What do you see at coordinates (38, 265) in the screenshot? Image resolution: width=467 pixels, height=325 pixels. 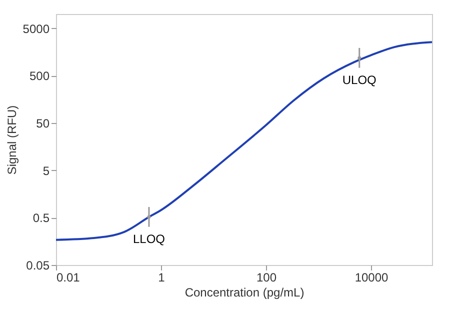 I see `y-tick-label: 0.05` at bounding box center [38, 265].